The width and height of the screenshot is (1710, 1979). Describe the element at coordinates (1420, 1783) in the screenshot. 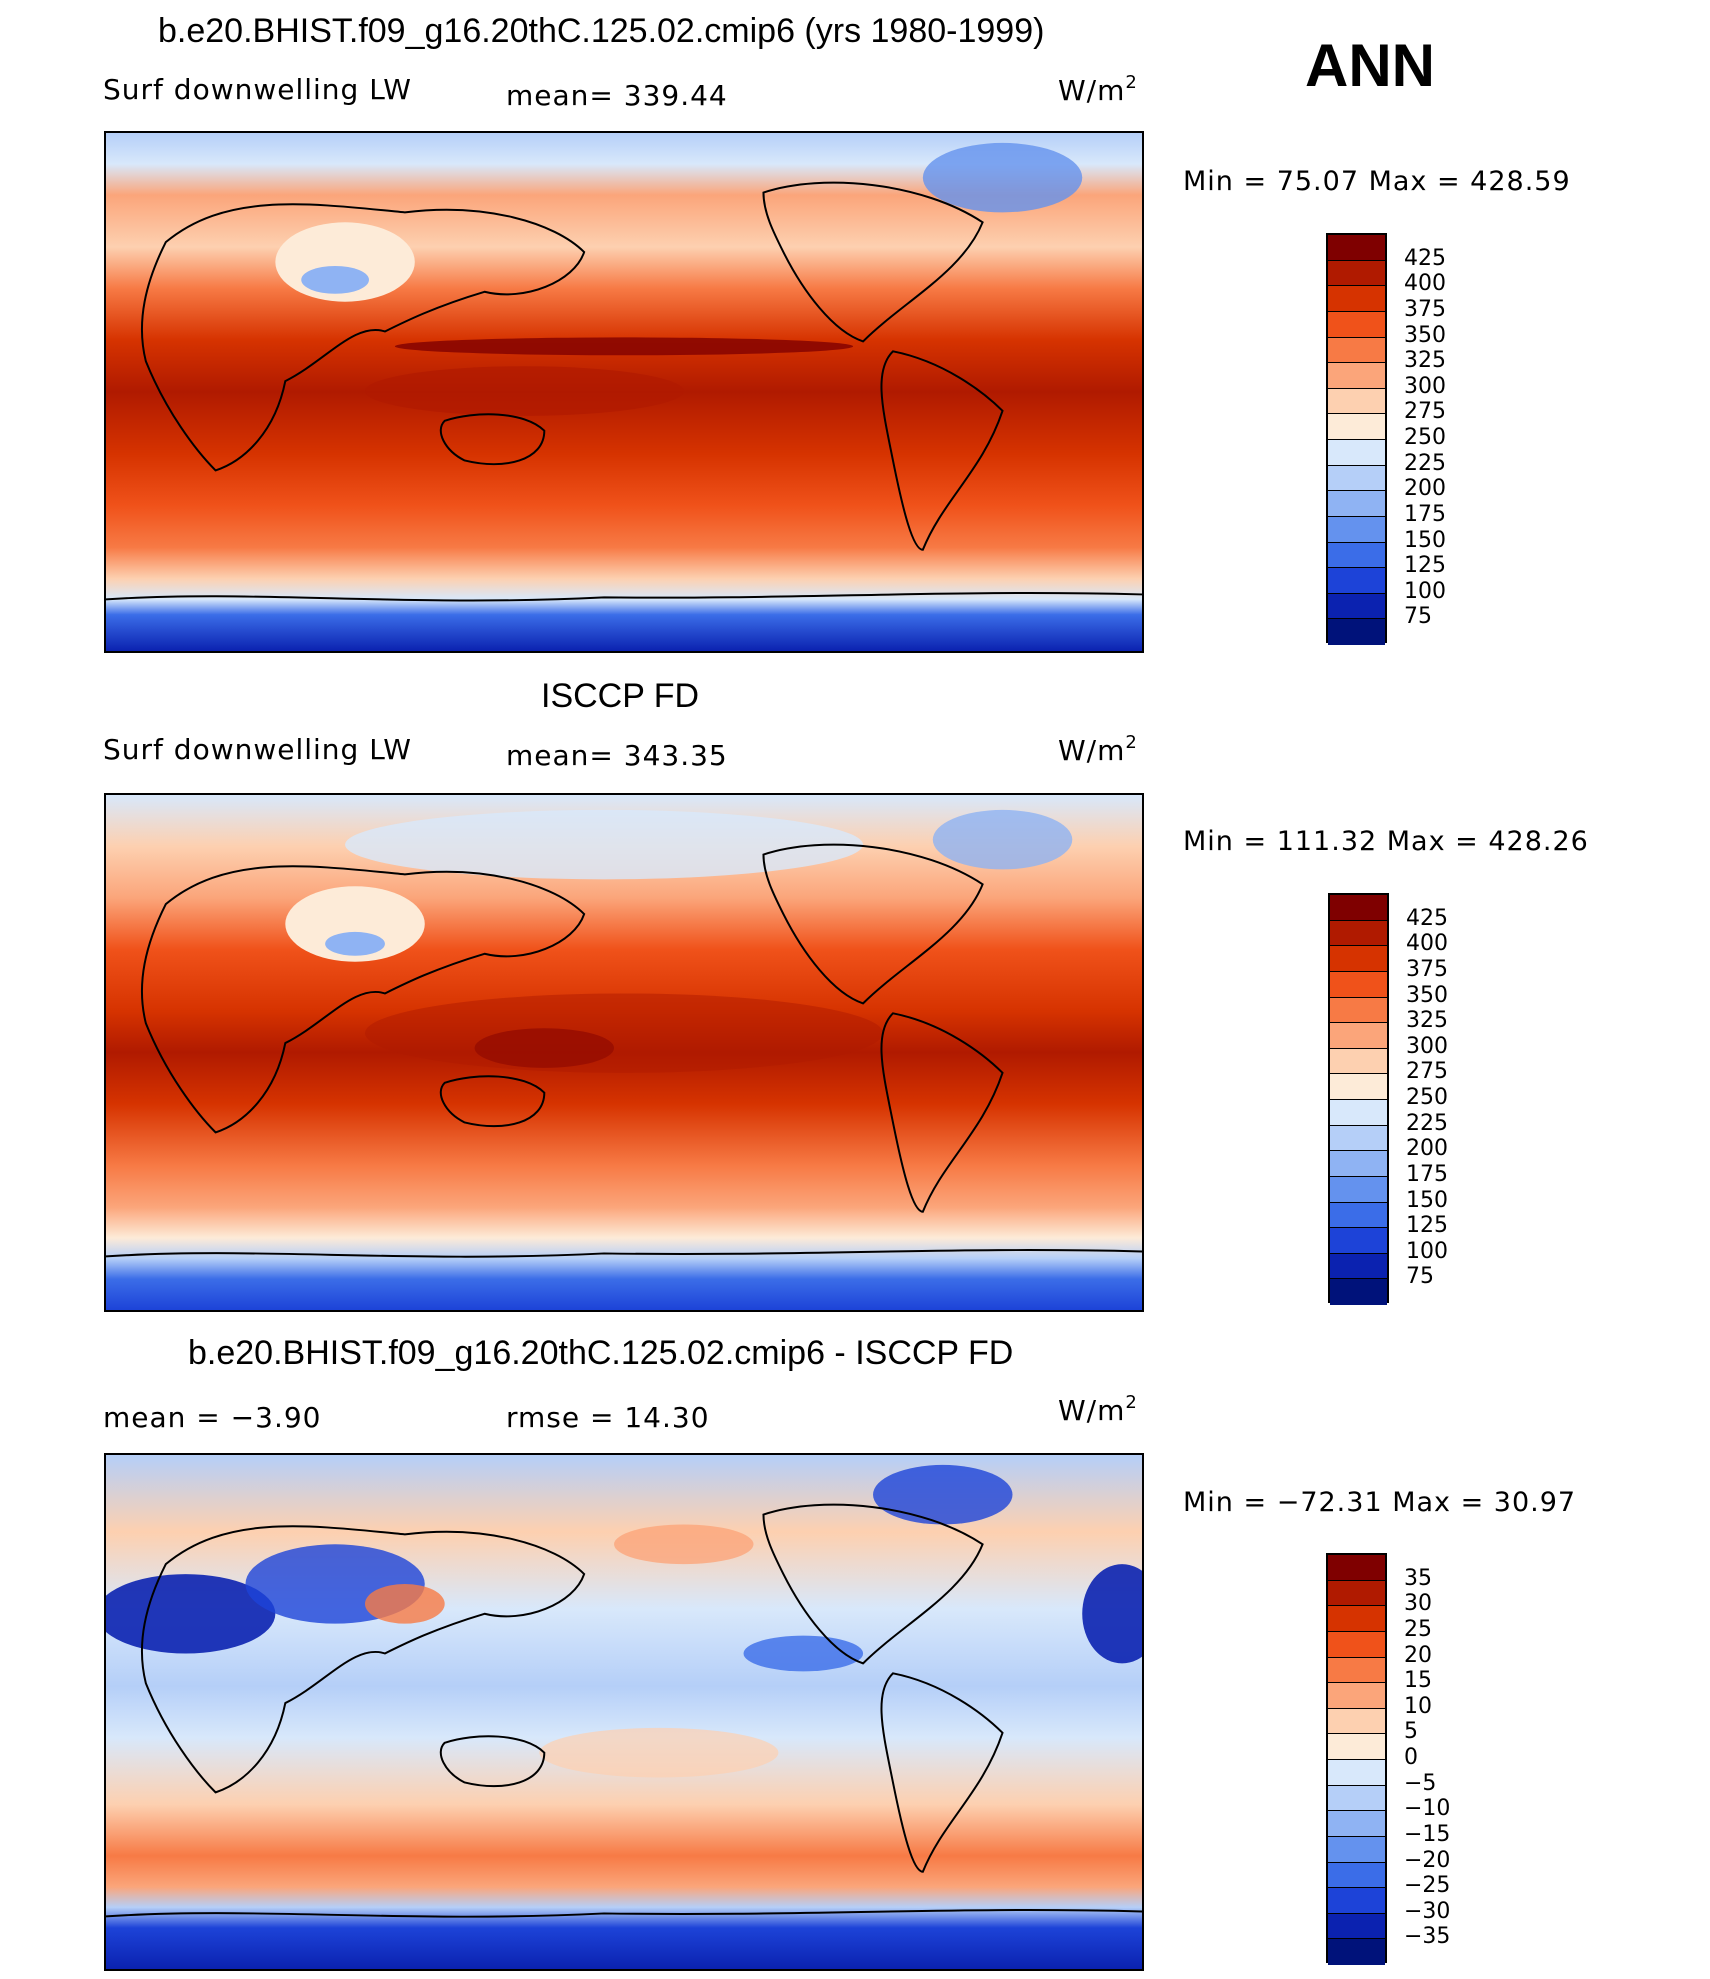

I see `colorbar-tick-label: −5` at that location.